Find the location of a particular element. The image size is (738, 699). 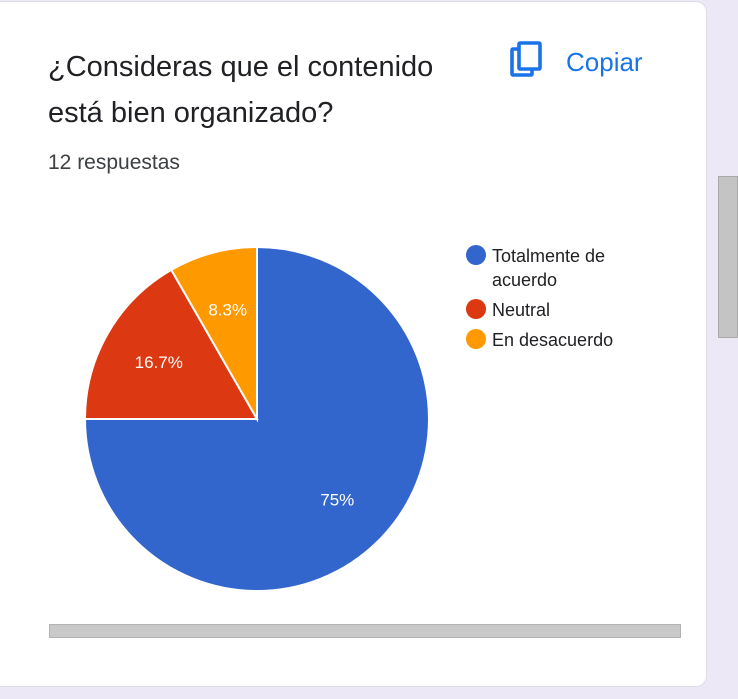

legend-item-totalmente-de-acuerdo: Totalmente de acuerdo is located at coordinates (571, 268).